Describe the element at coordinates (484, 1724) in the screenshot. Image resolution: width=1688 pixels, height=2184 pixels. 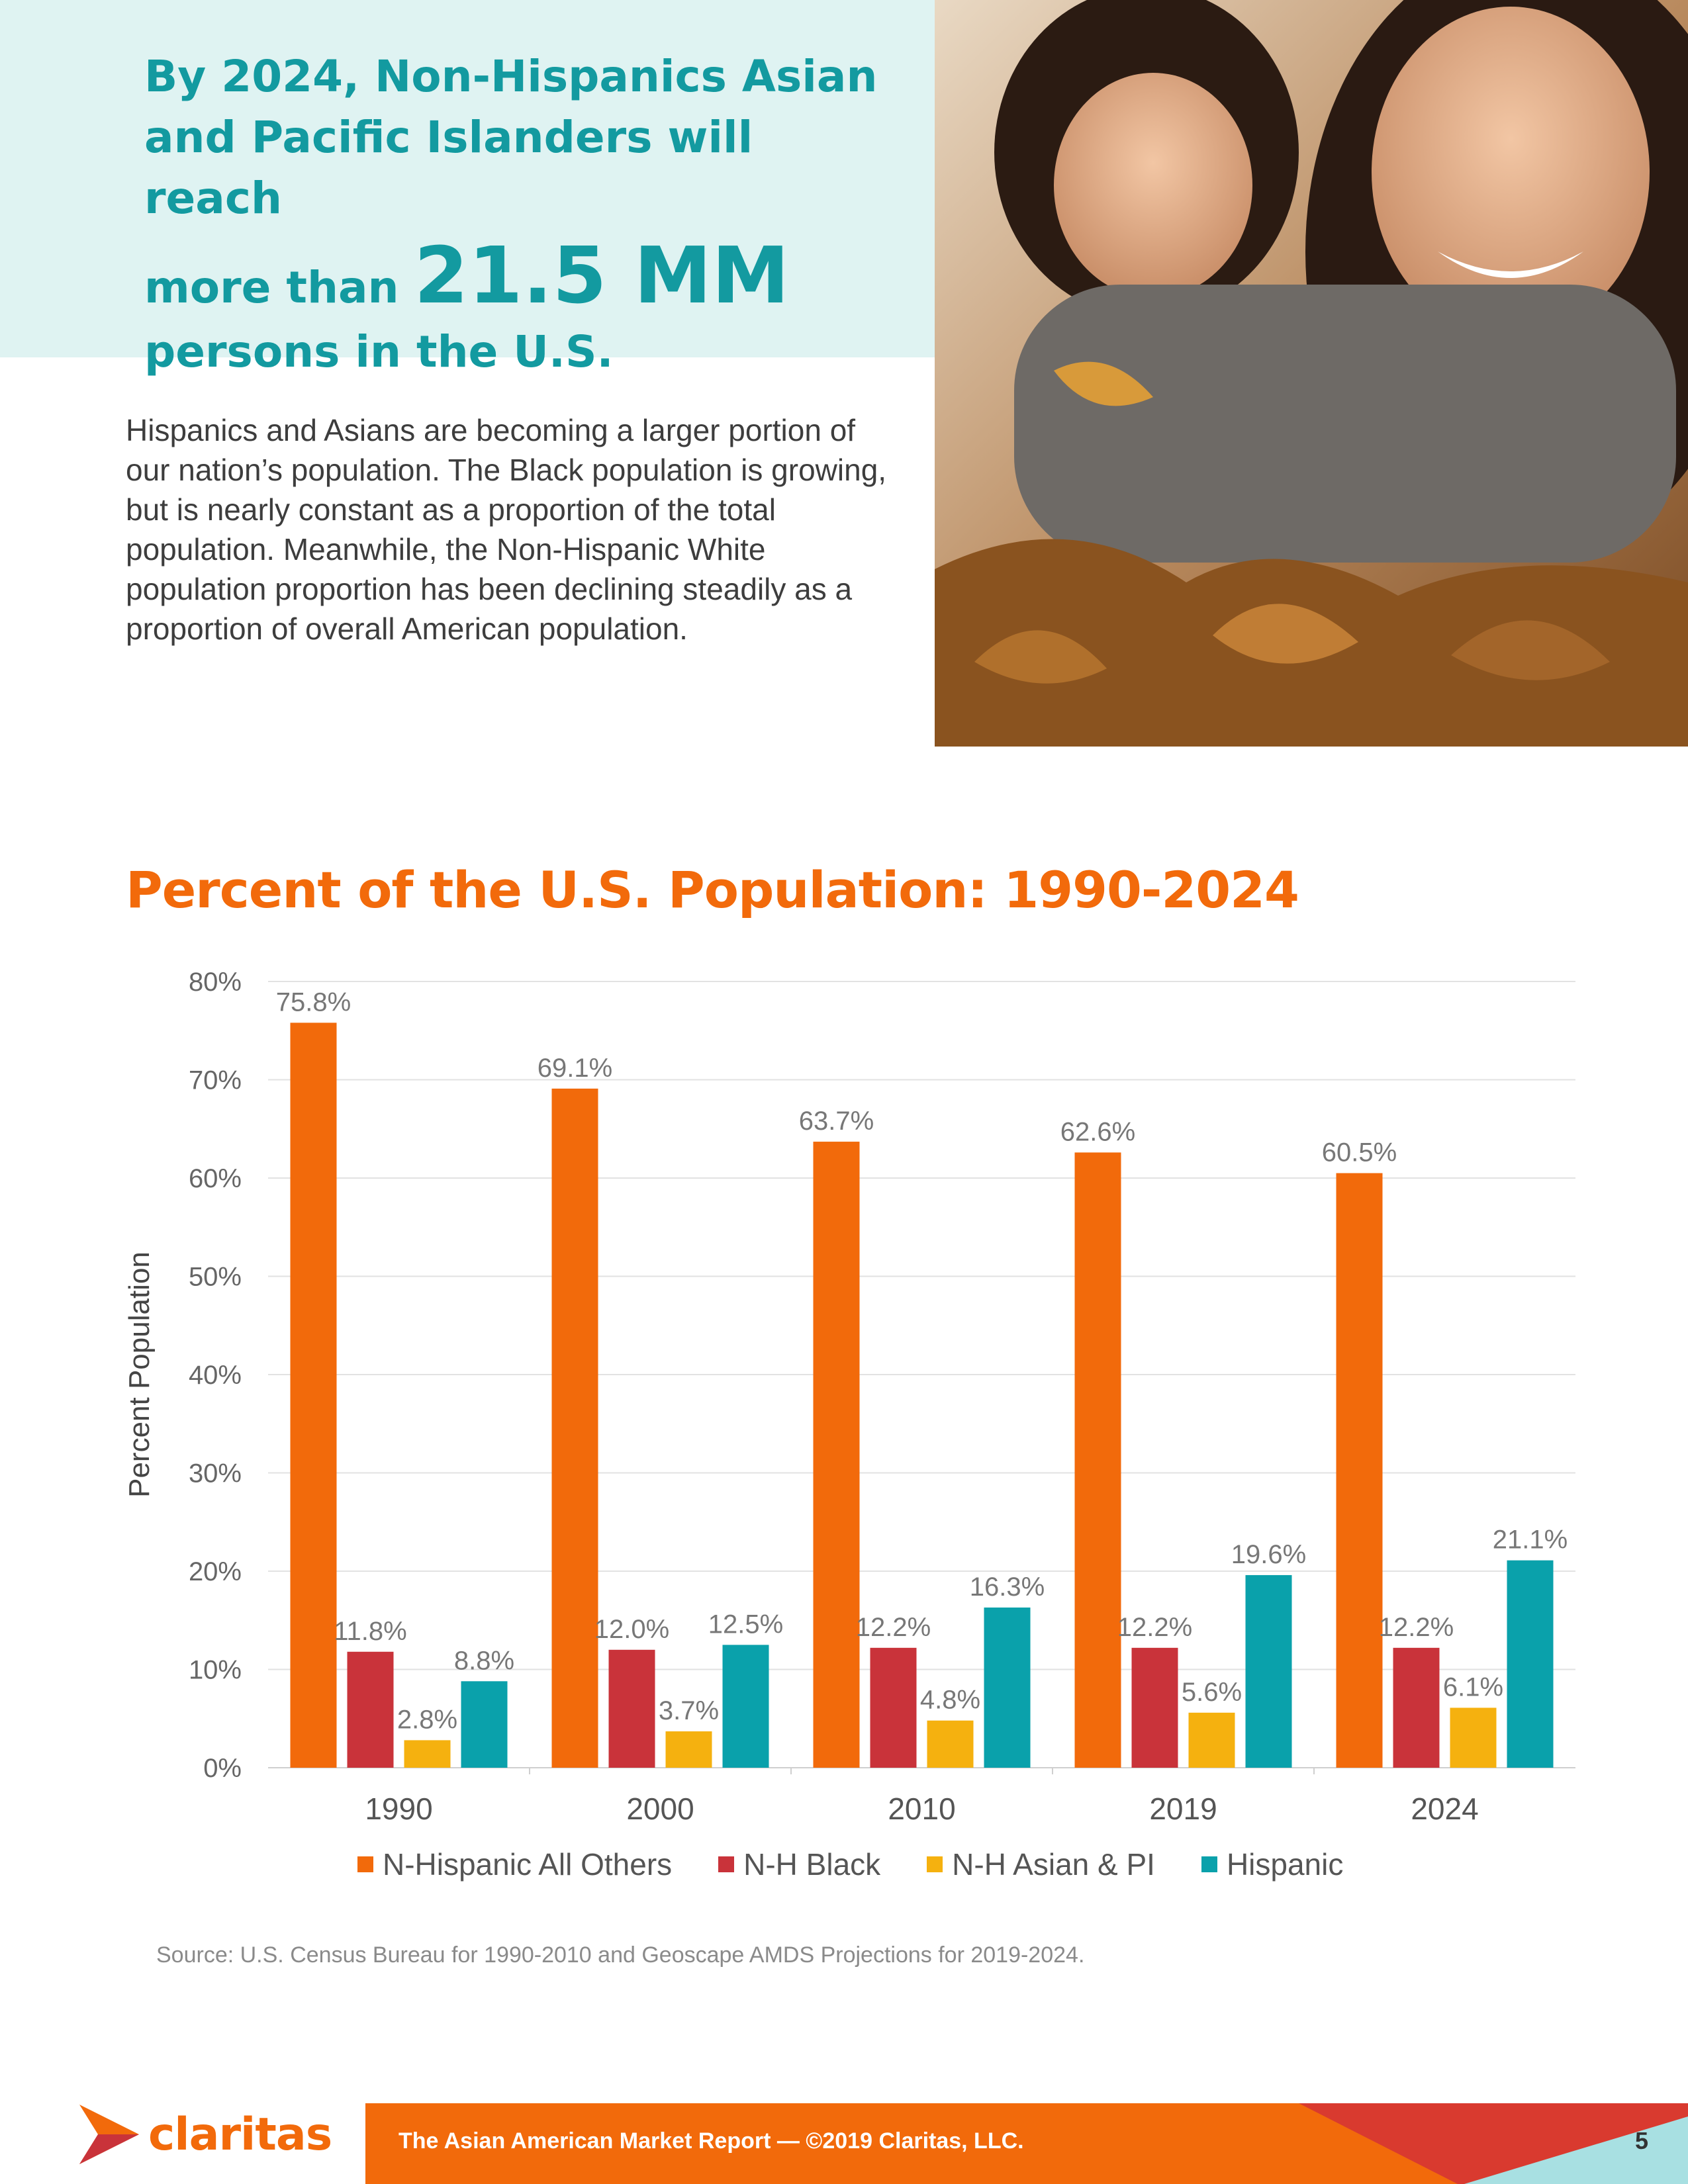
I see `bar-hispanic-1990` at that location.